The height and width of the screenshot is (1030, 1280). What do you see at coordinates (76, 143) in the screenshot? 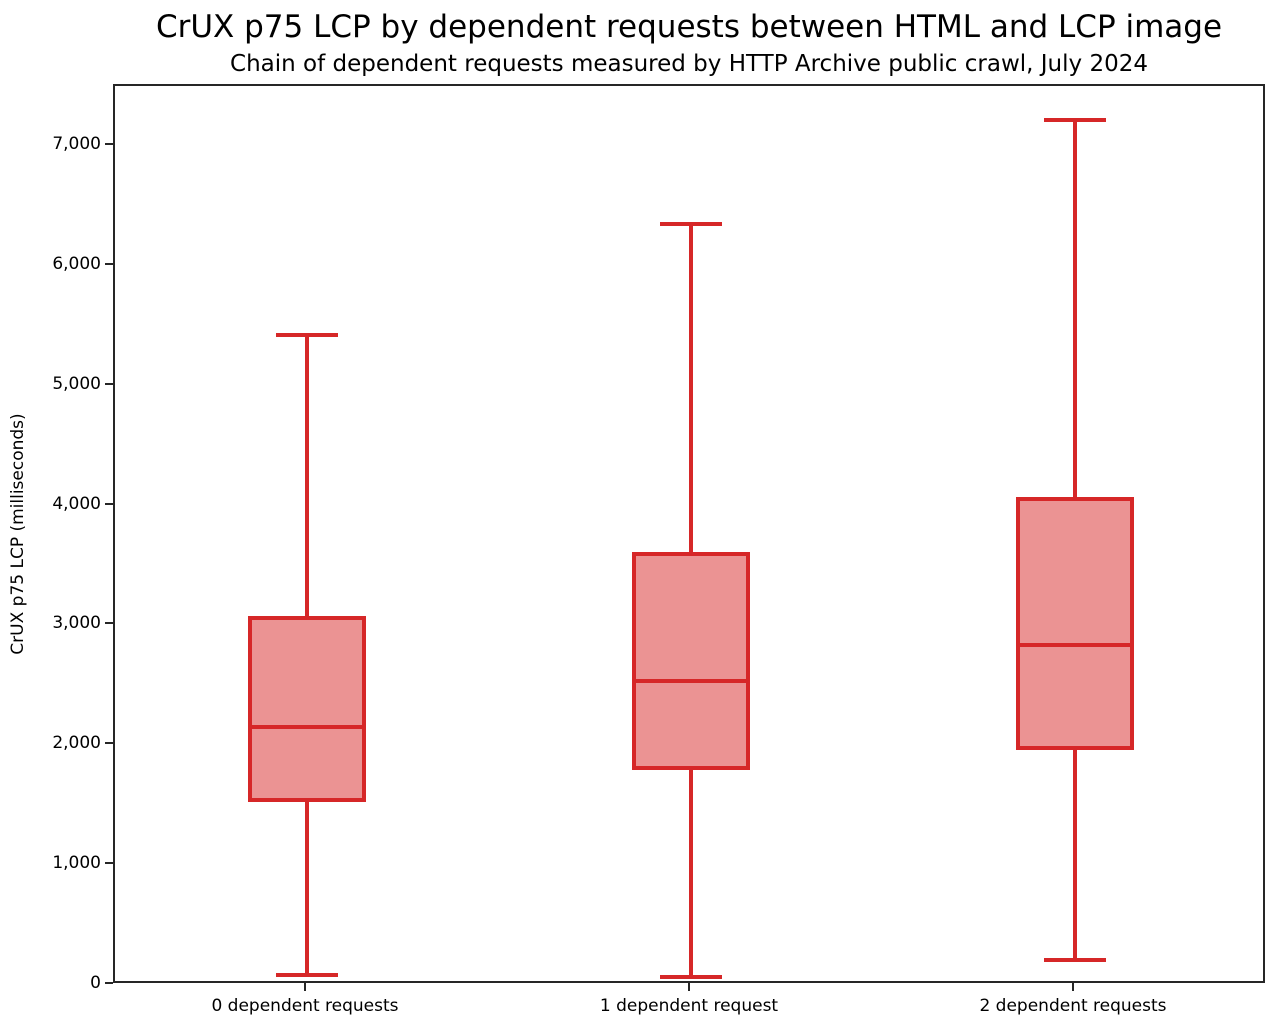
I see `y-tick-label: 7,000` at bounding box center [76, 143].